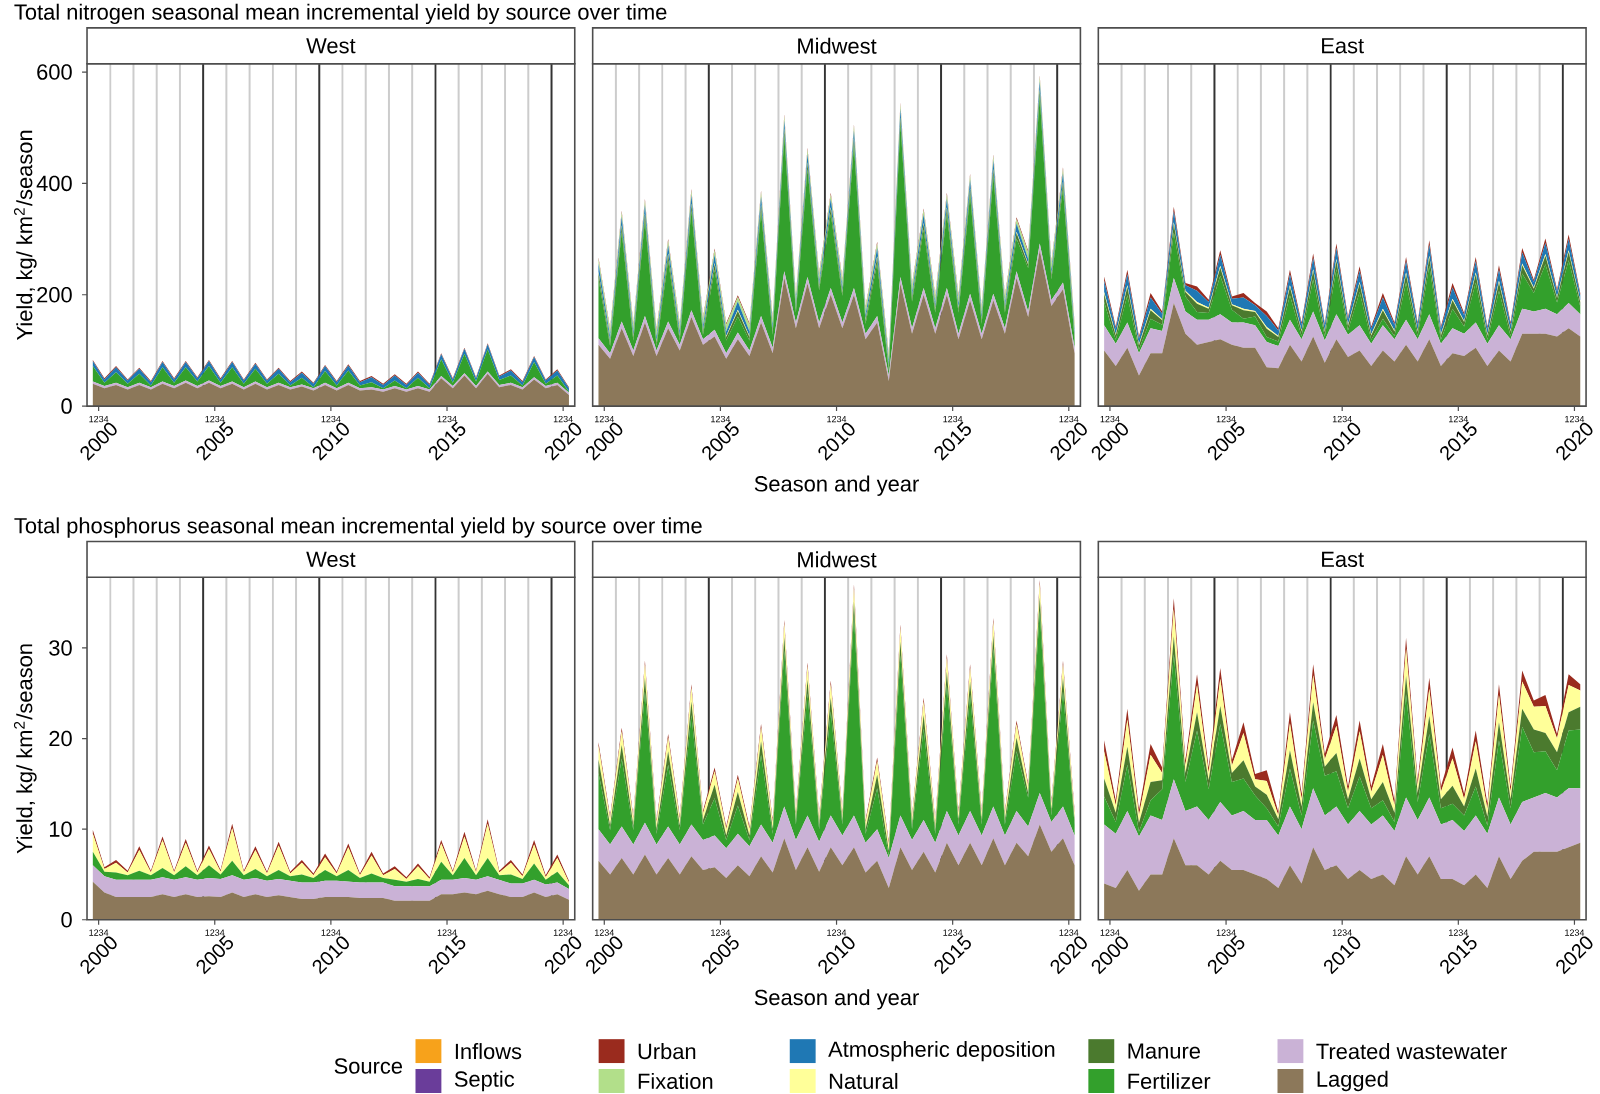 This screenshot has width=1600, height=1094. Describe the element at coordinates (941, 1050) in the screenshot. I see `legend-label: Atmospheric deposition` at that location.